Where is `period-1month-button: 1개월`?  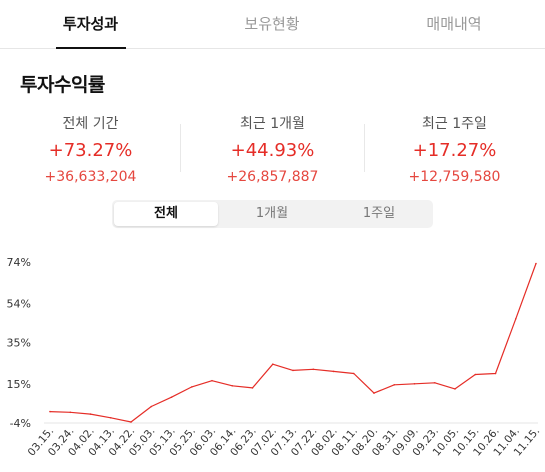
period-1month-button: 1개월 is located at coordinates (272, 213).